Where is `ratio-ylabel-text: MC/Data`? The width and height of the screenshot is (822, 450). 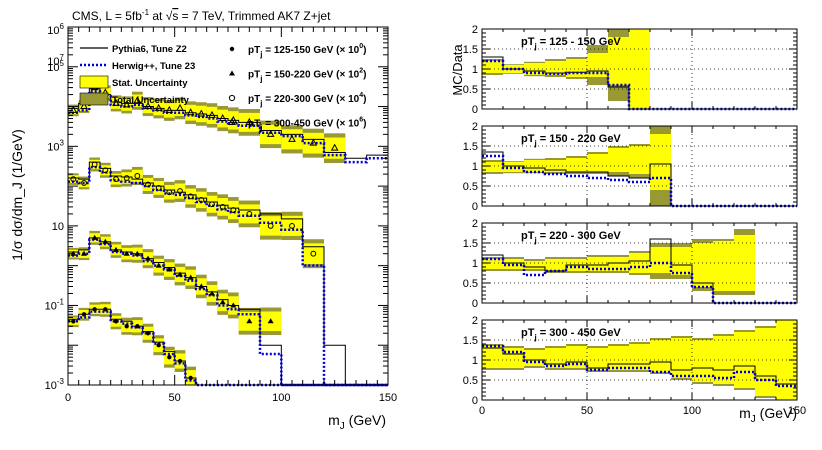 ratio-ylabel-text: MC/Data is located at coordinates (457, 70).